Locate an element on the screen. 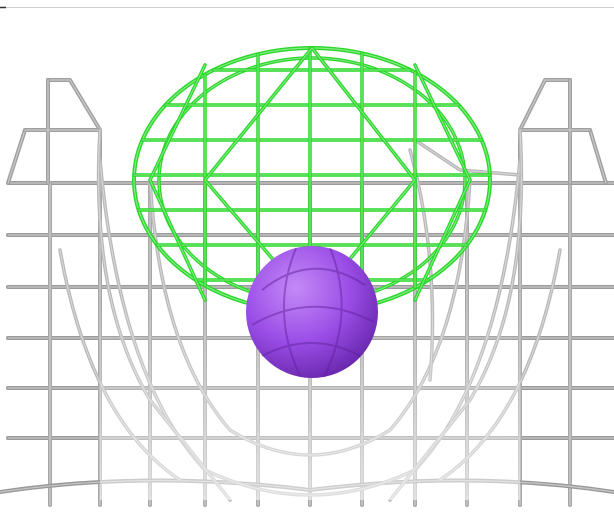  tower-right-bar is located at coordinates (555, 131).